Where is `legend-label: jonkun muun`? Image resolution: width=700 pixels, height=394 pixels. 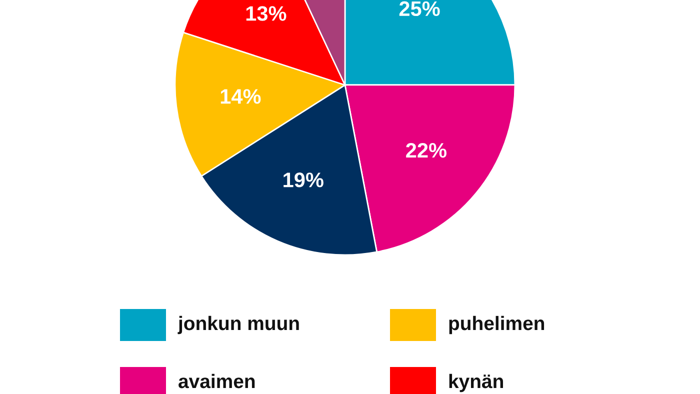 legend-label: jonkun muun is located at coordinates (238, 325).